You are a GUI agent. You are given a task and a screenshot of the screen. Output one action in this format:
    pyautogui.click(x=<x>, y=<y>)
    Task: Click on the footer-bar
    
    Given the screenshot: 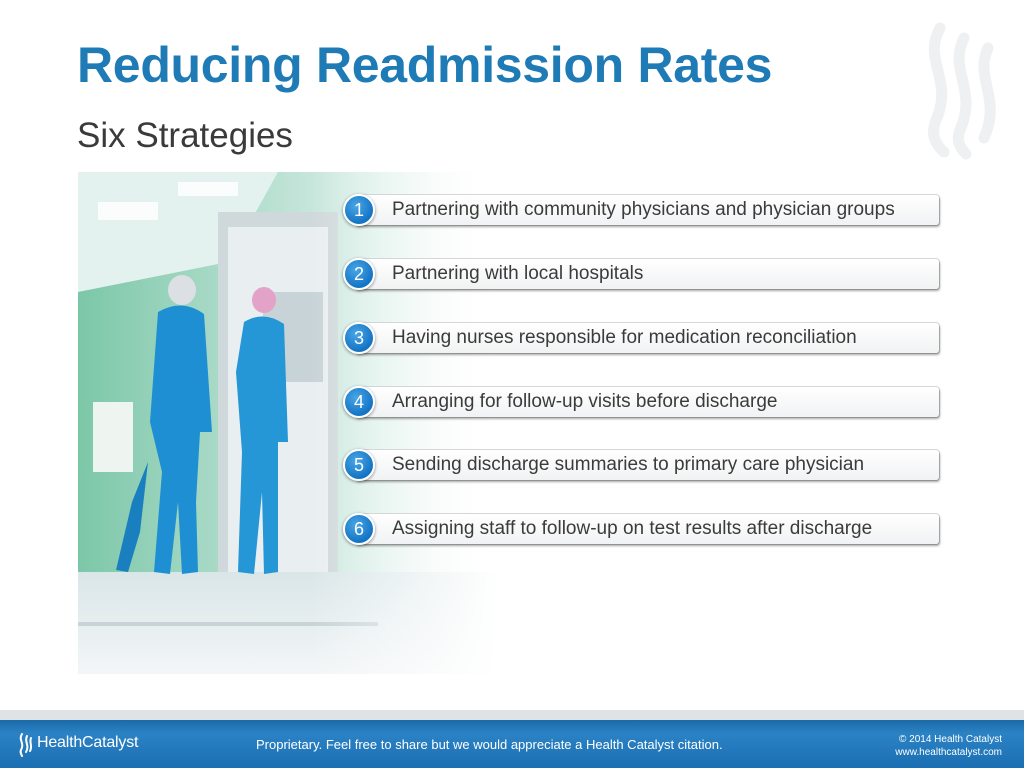 What is the action you would take?
    pyautogui.click(x=512, y=739)
    